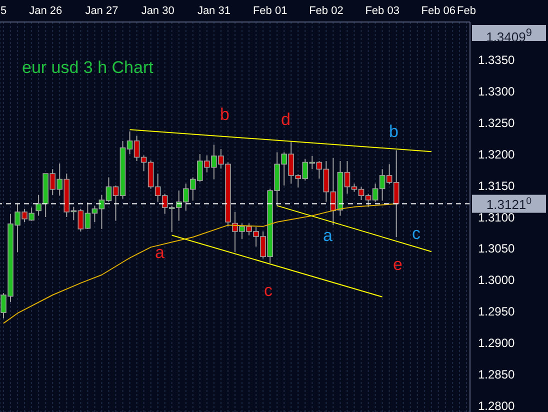  I want to click on annotation: e, so click(397, 265).